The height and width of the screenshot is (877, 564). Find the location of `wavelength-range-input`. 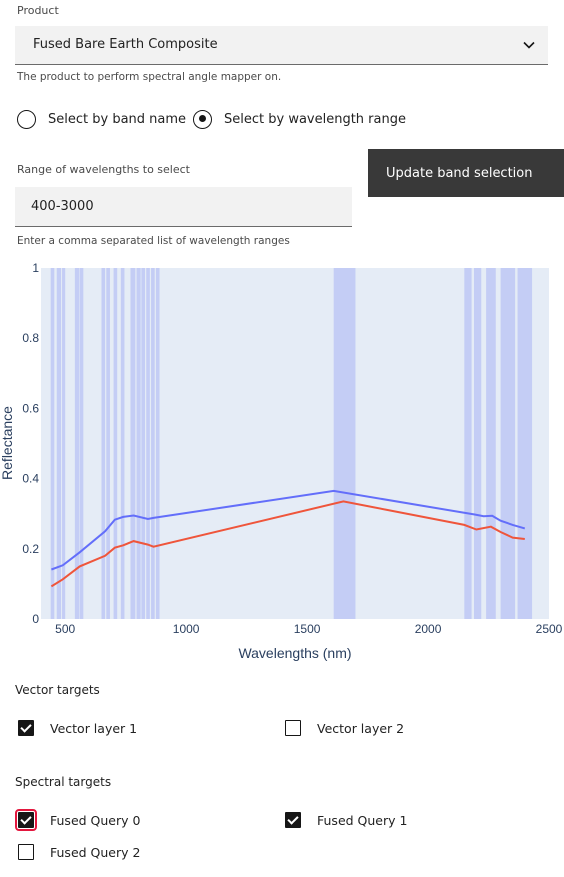

wavelength-range-input is located at coordinates (183, 206).